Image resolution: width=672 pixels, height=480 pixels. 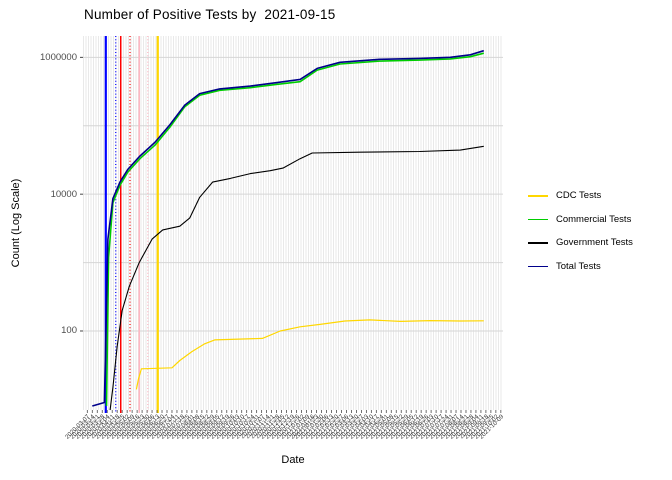 I want to click on legend-label: Government Tests, so click(x=594, y=243).